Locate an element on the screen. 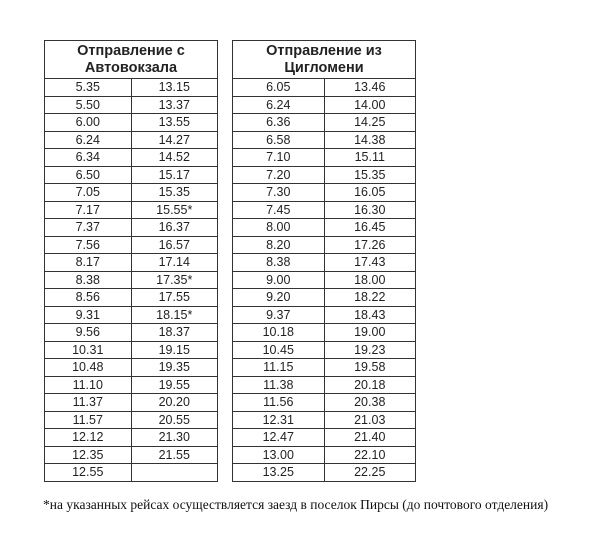 Image resolution: width=604 pixels, height=542 pixels. departure-time-cell: 8.38 is located at coordinates (88, 279).